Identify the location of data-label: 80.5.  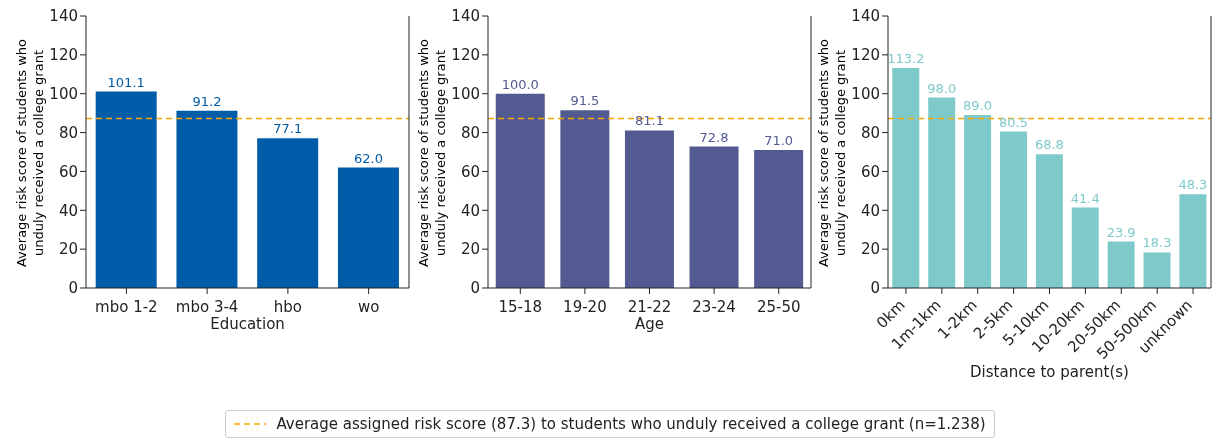
(1013, 122).